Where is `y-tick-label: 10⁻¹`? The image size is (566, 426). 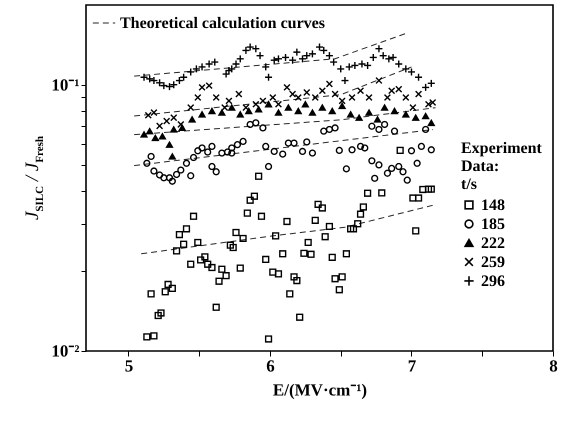
y-tick-label: 10⁻¹ is located at coordinates (65, 85).